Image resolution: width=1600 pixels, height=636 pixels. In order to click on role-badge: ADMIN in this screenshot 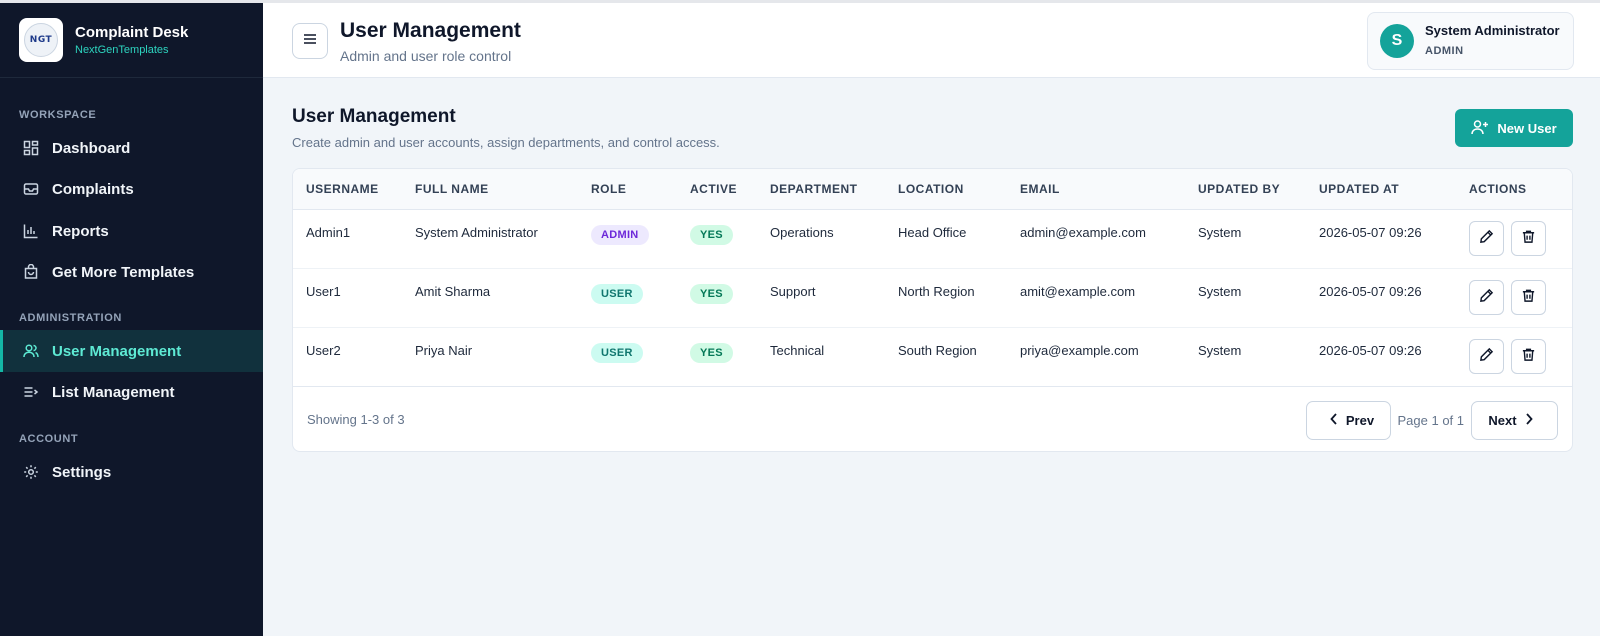, I will do `click(620, 234)`.